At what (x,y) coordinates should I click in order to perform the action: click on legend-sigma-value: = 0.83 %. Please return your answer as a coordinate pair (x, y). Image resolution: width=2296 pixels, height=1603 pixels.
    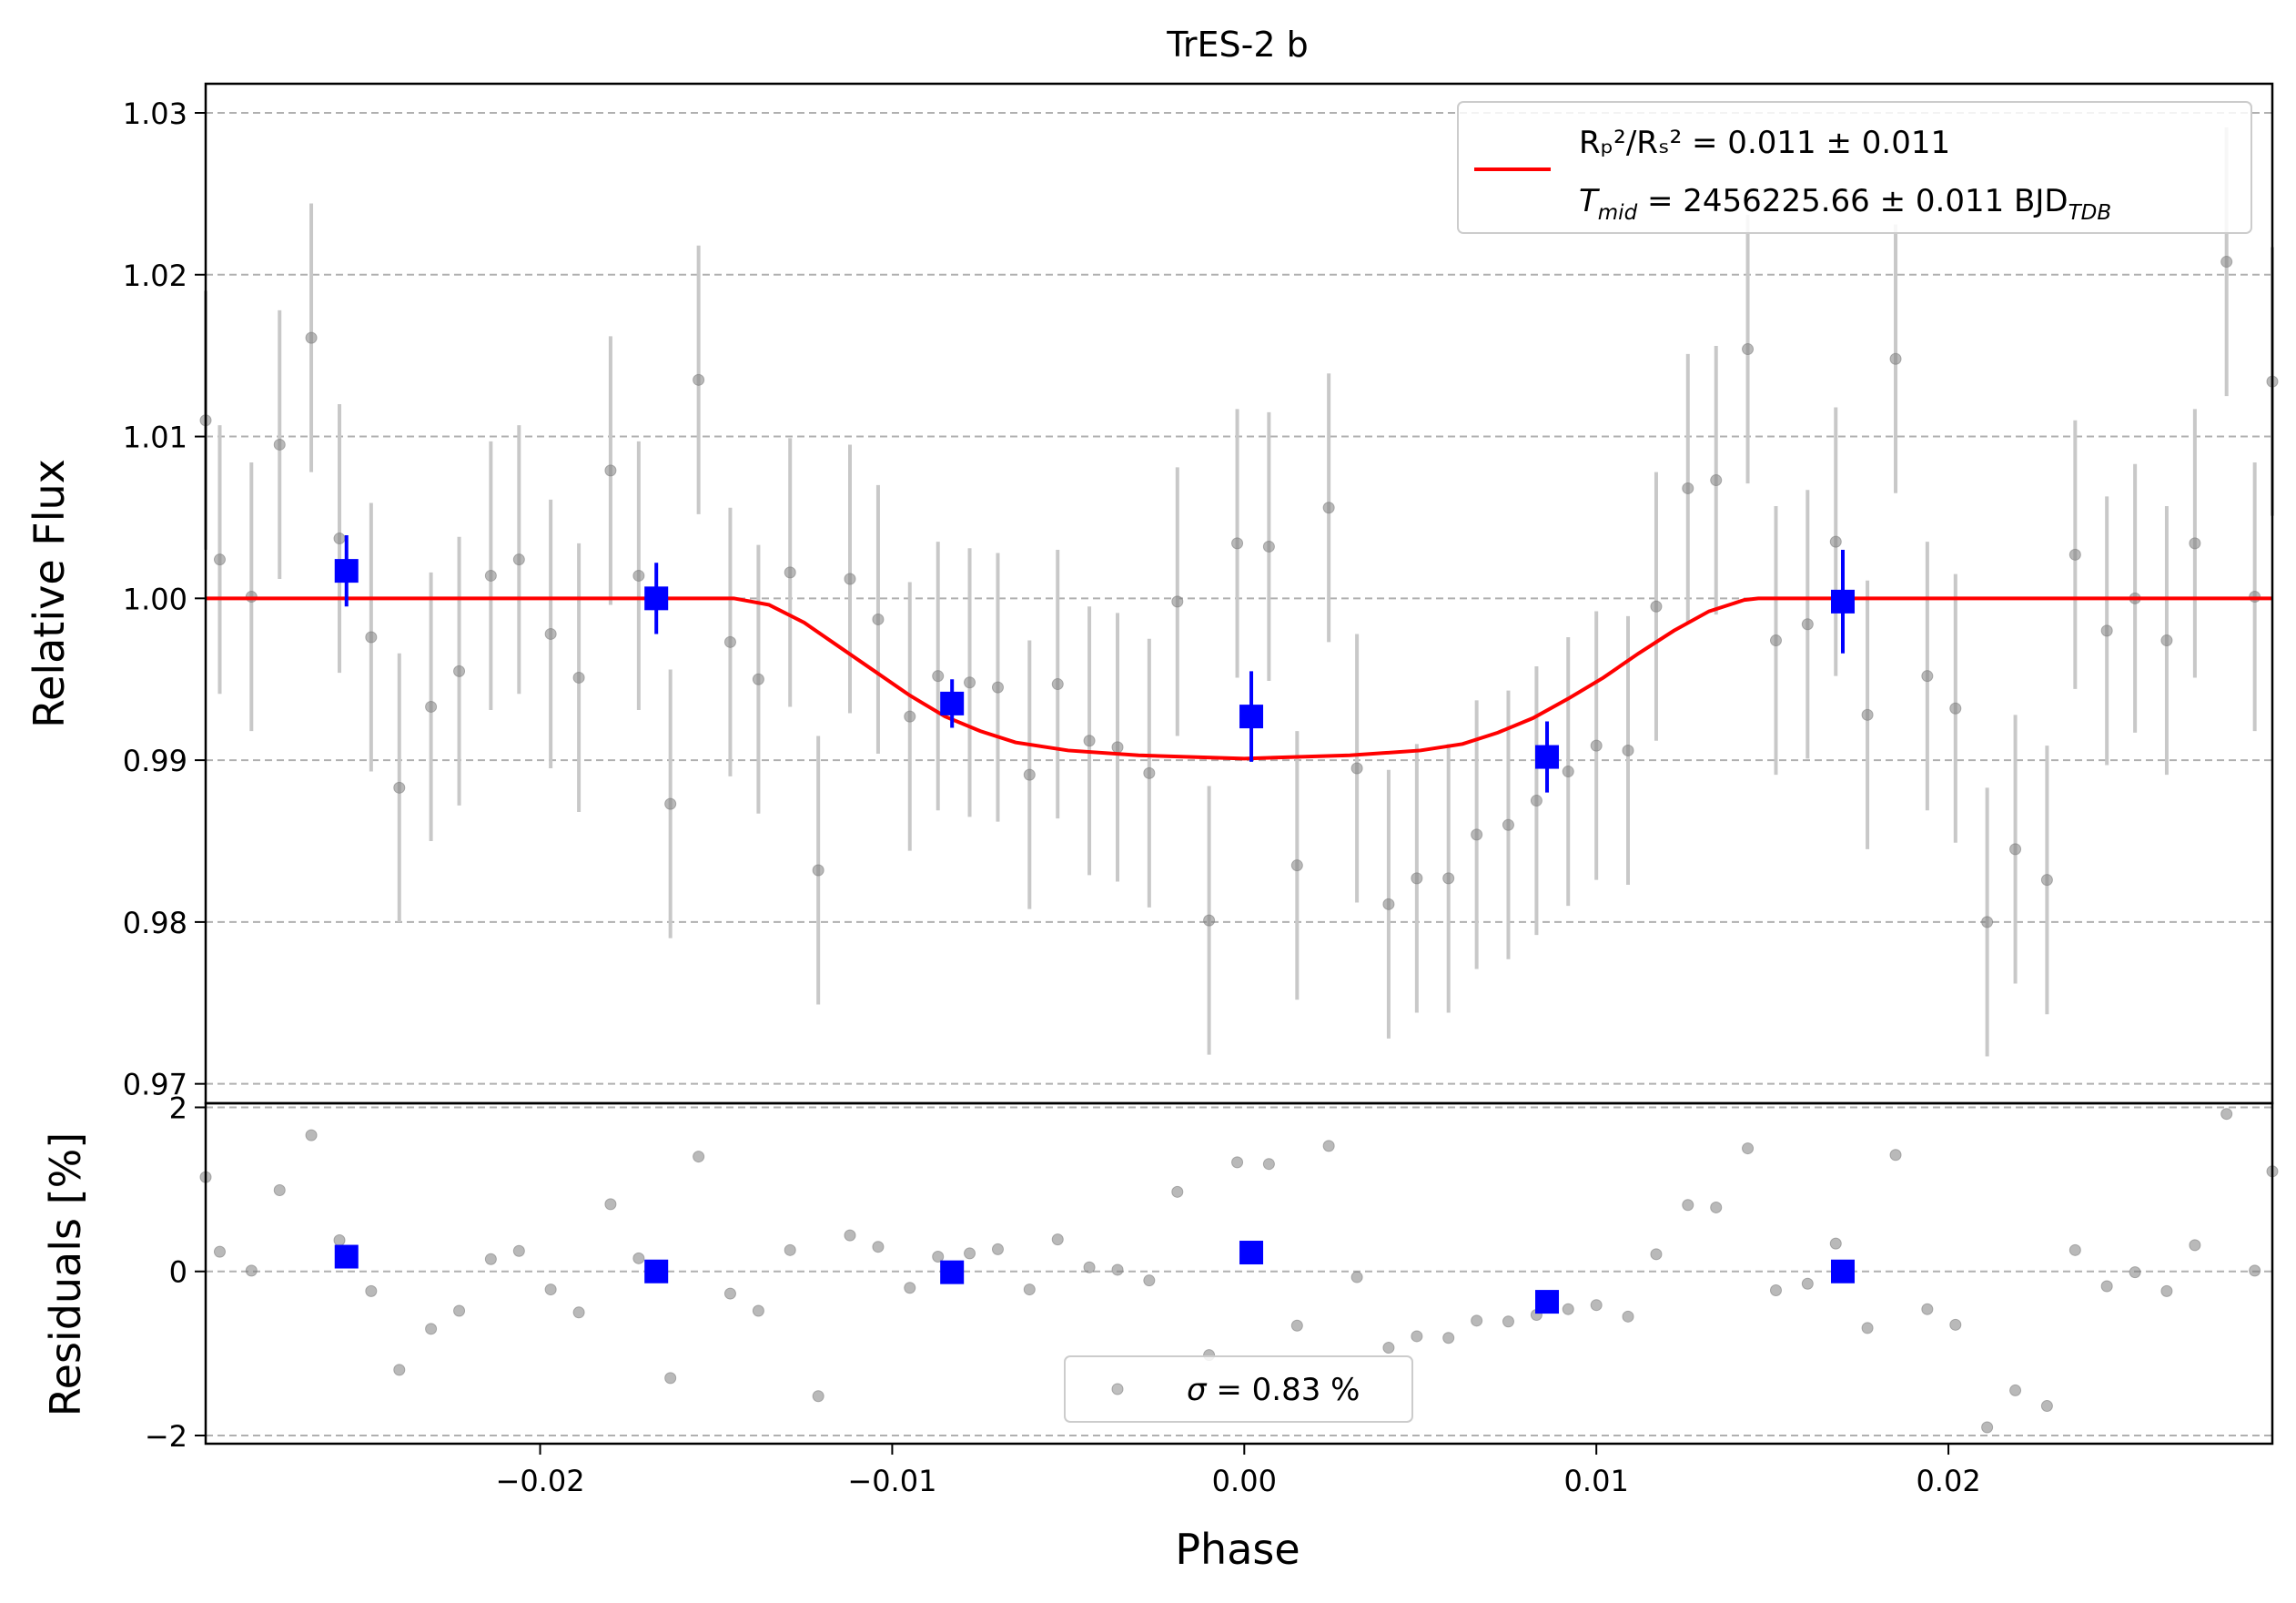
    Looking at the image, I should click on (1283, 1390).